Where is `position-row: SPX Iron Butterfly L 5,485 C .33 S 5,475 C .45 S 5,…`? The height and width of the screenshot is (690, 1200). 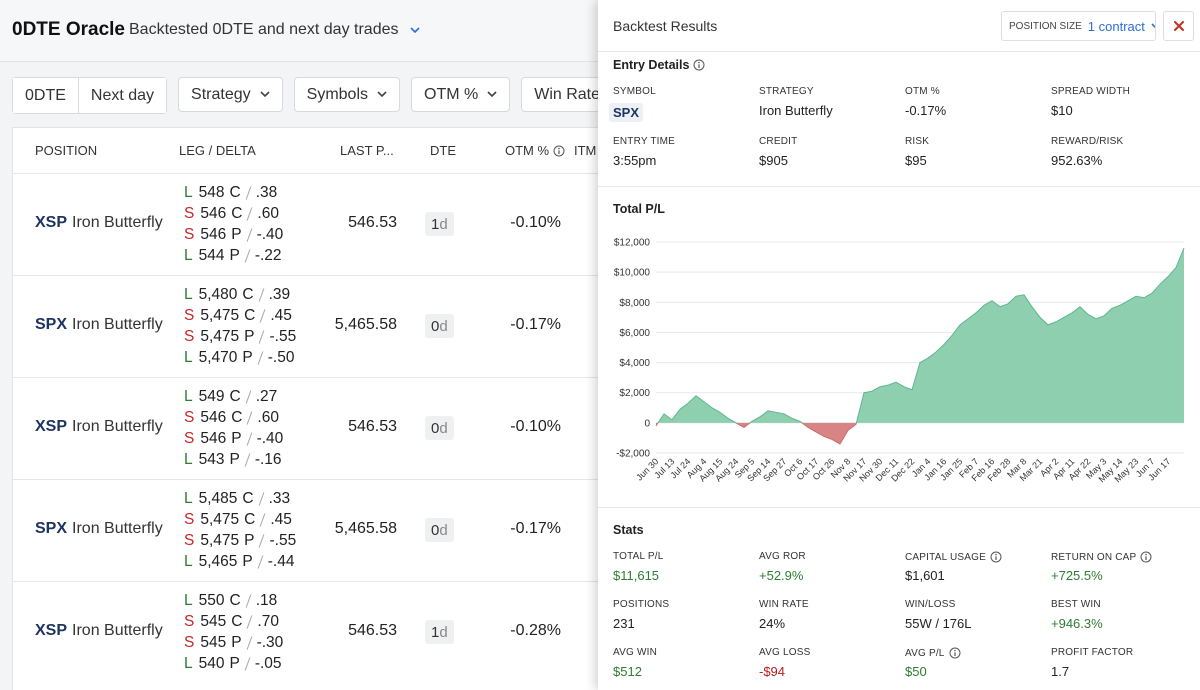
position-row: SPX Iron Butterfly L 5,485 C .33 S 5,475 C .45 S 5,… is located at coordinates (323, 530).